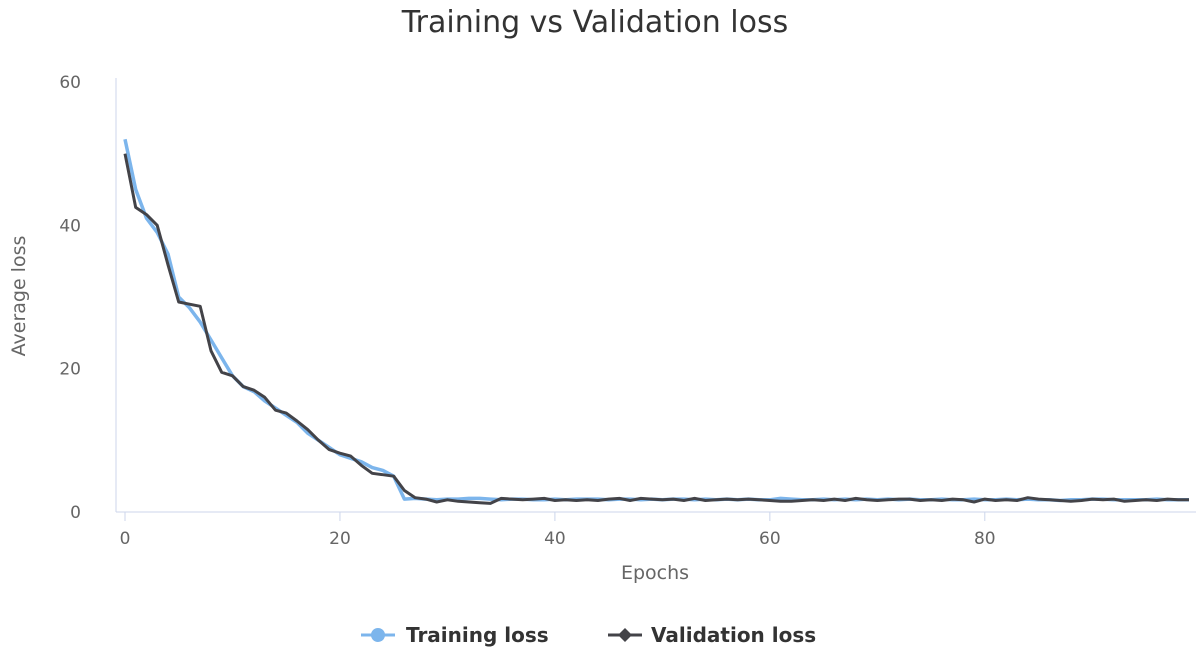 The height and width of the screenshot is (654, 1200). I want to click on y-tick-label: 20, so click(70, 370).